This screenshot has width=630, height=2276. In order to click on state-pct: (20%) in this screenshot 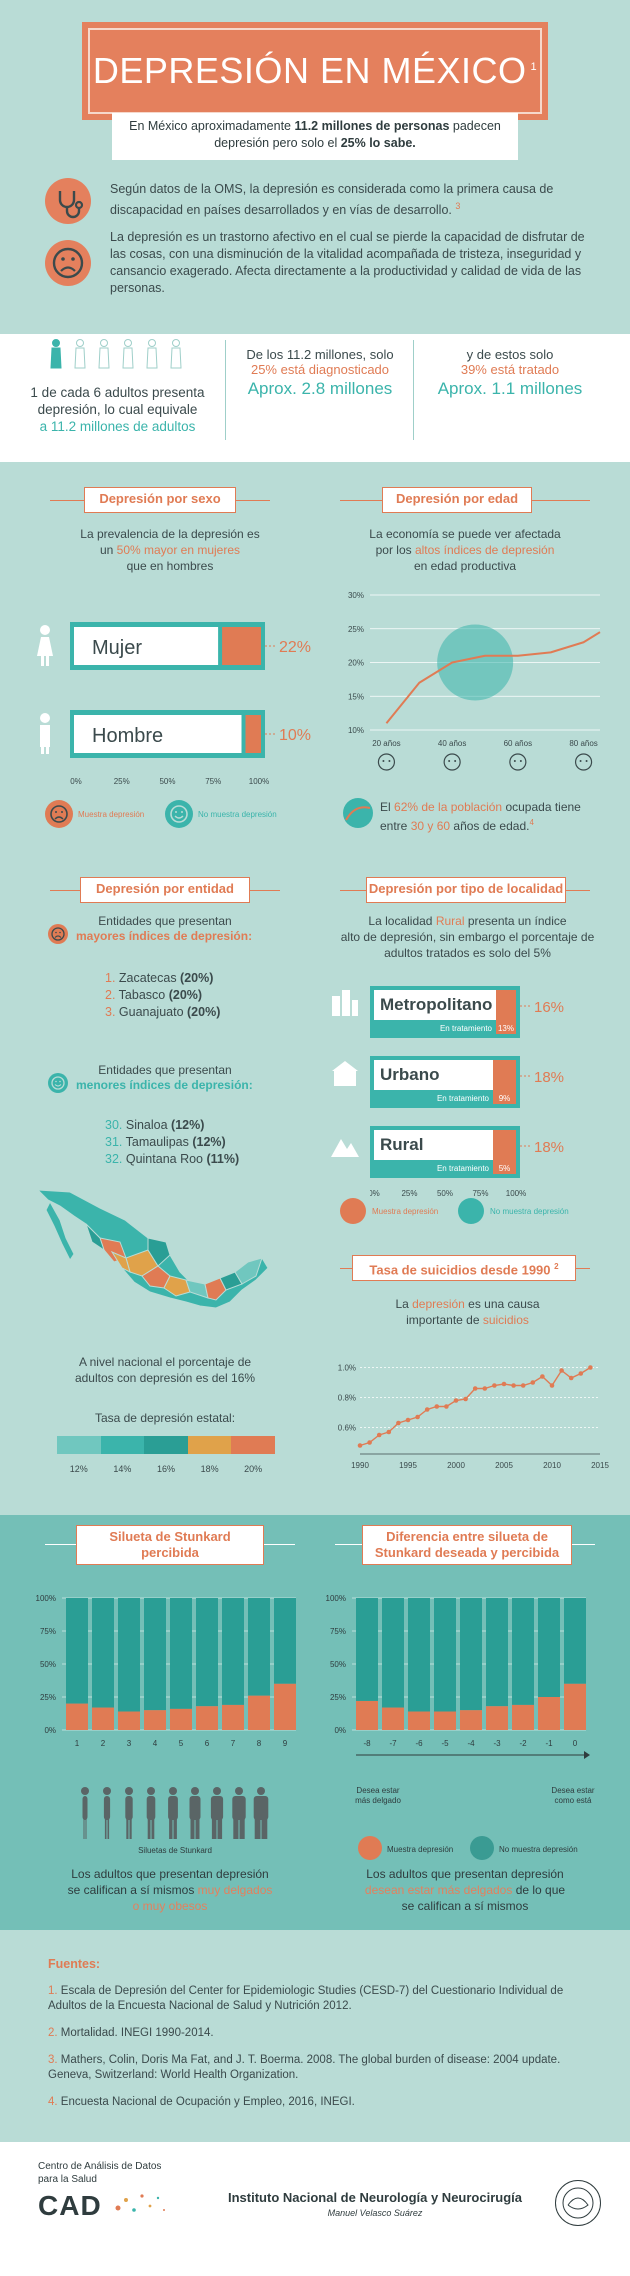, I will do `click(197, 978)`.